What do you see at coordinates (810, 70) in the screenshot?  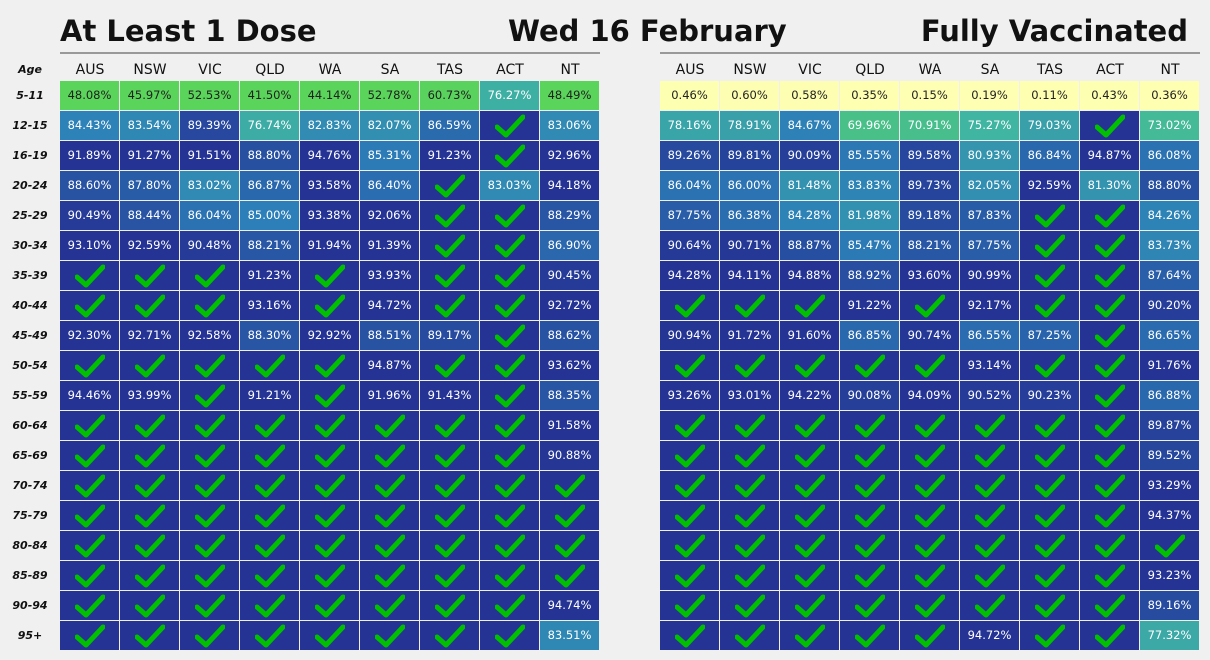 I see `column-header-vic: VIC` at bounding box center [810, 70].